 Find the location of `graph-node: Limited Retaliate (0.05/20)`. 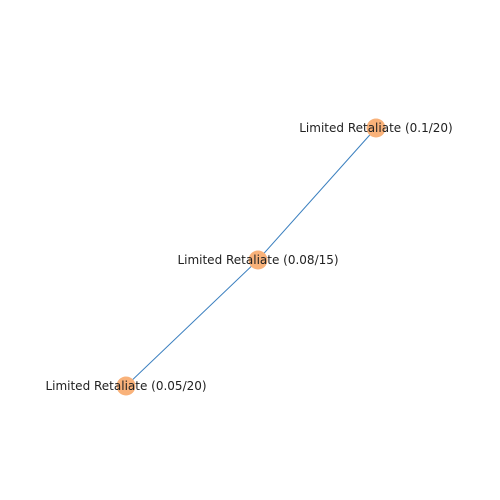

graph-node: Limited Retaliate (0.05/20) is located at coordinates (126, 386).